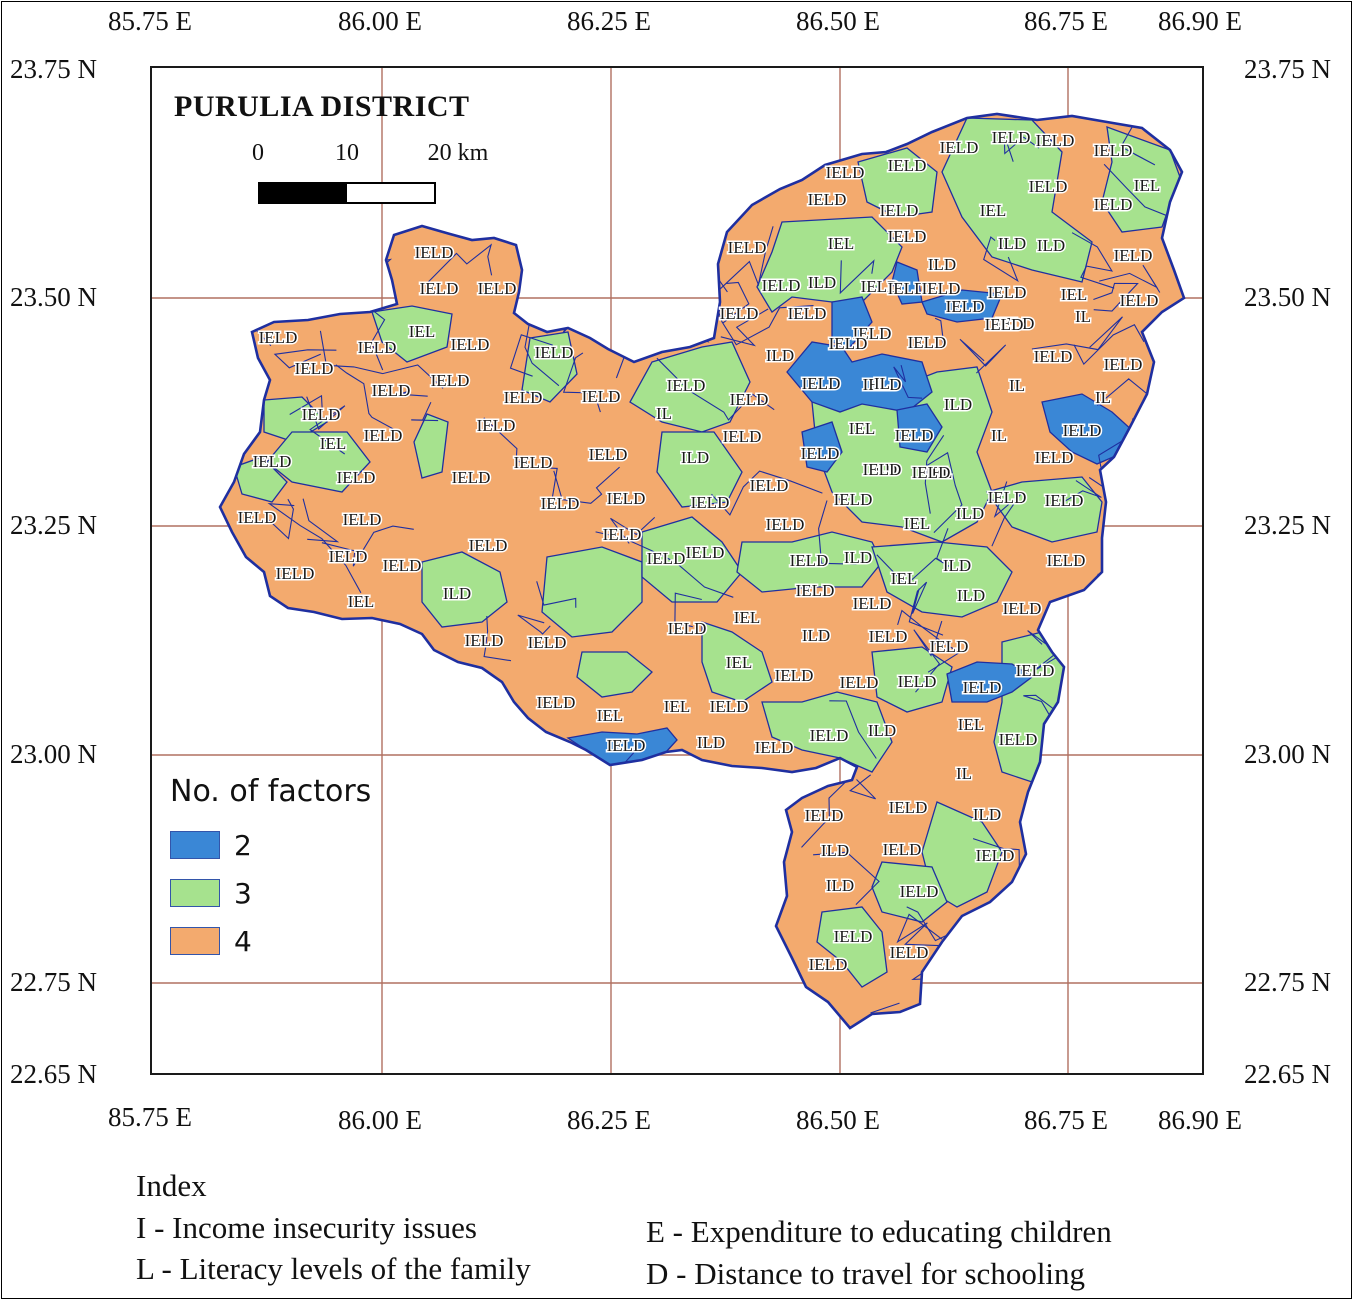 The image size is (1355, 1302). What do you see at coordinates (1200, 21) in the screenshot?
I see `lon-label-top: 86.90 E` at bounding box center [1200, 21].